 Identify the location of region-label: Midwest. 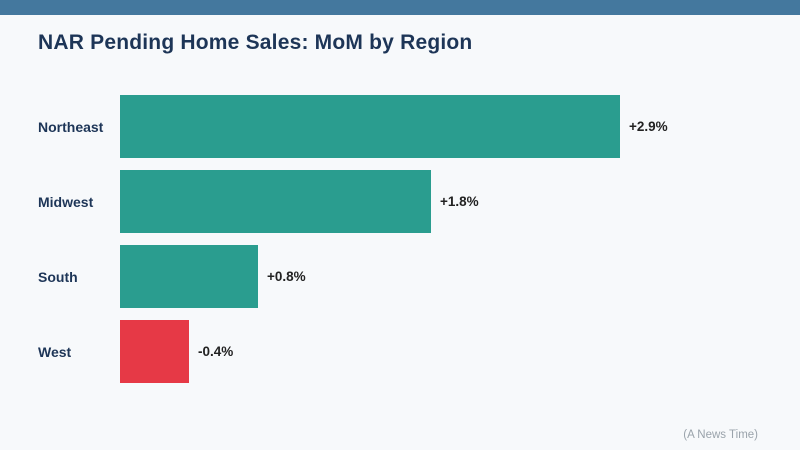
(66, 201).